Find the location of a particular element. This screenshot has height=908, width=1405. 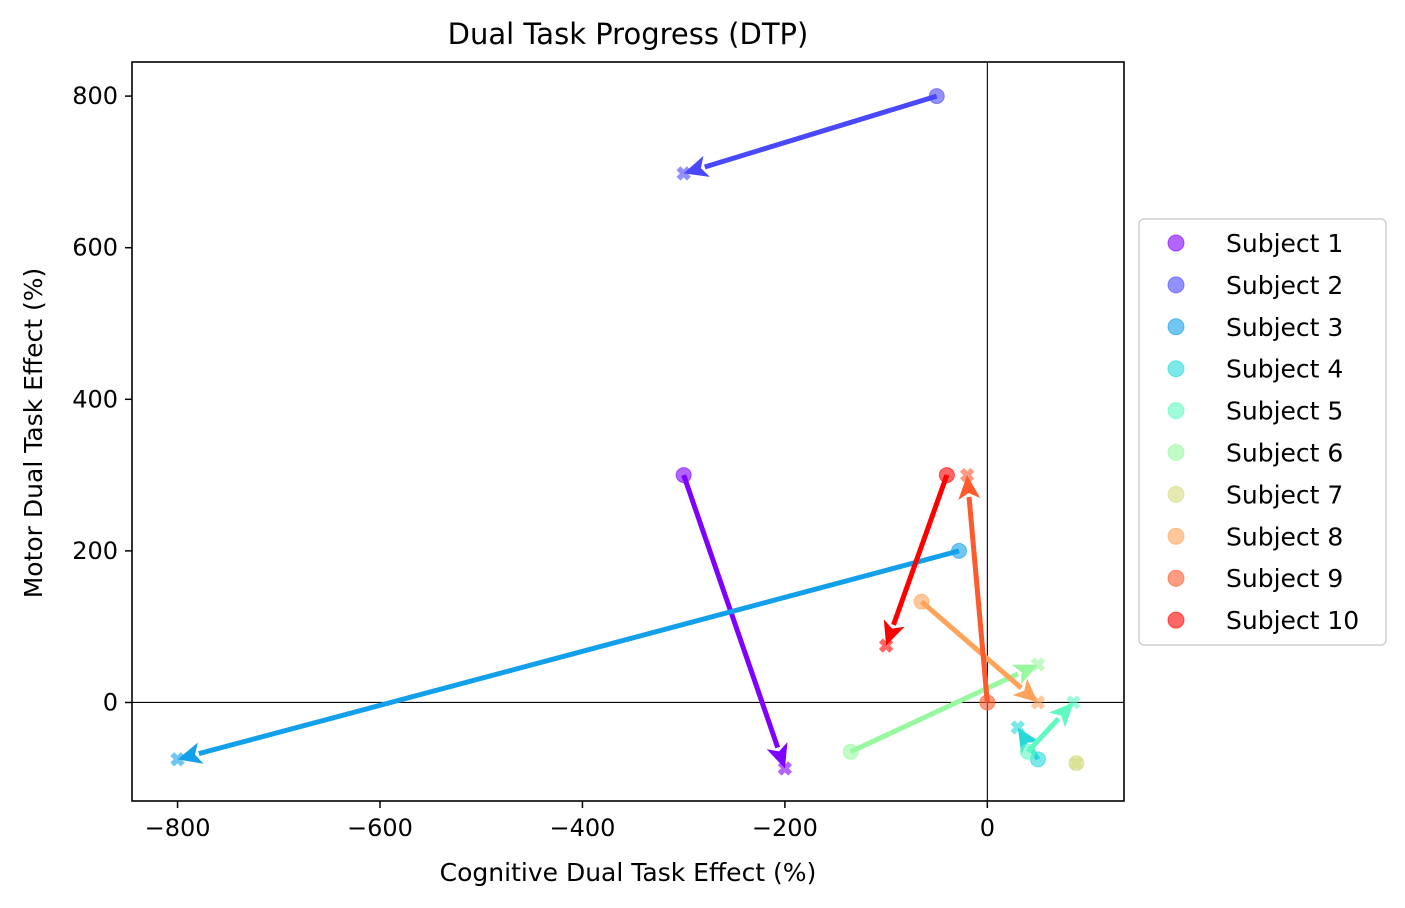

legend-item: Subject 3 is located at coordinates (1255, 327).